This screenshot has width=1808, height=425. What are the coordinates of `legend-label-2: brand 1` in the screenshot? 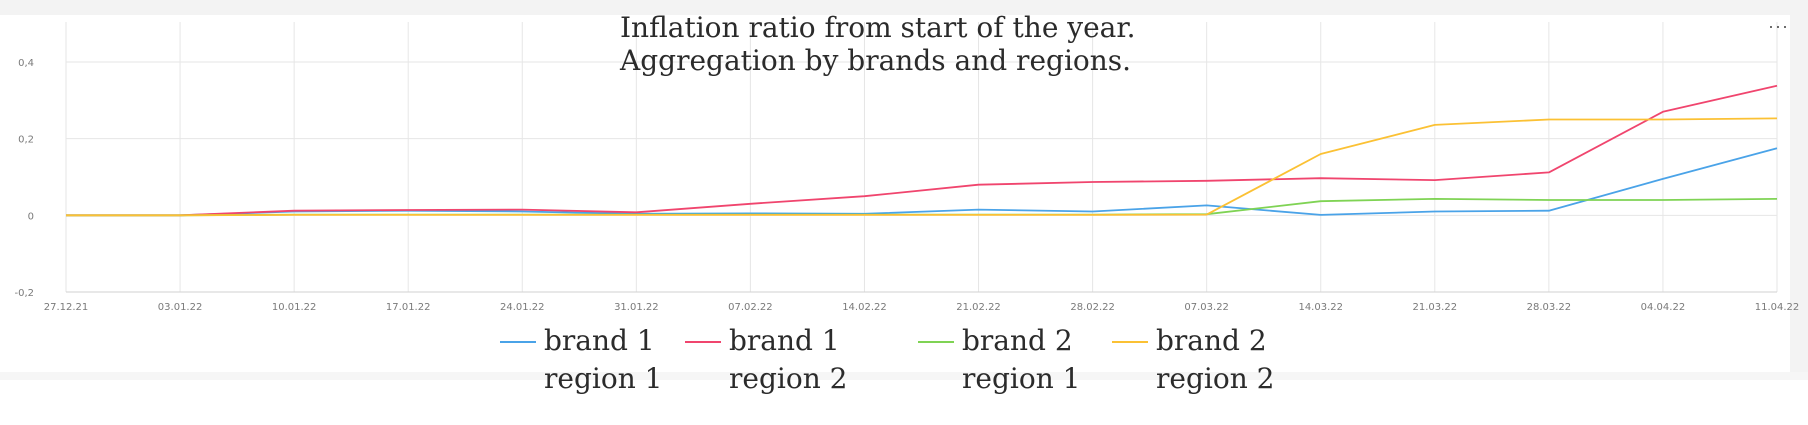 It's located at (784, 340).